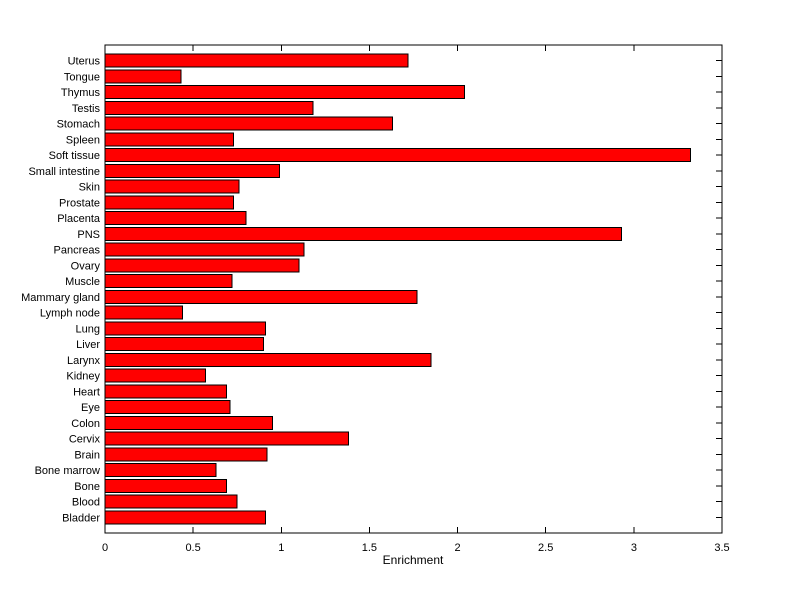 Image resolution: width=800 pixels, height=599 pixels. What do you see at coordinates (143, 76) in the screenshot?
I see `bar-tongue` at bounding box center [143, 76].